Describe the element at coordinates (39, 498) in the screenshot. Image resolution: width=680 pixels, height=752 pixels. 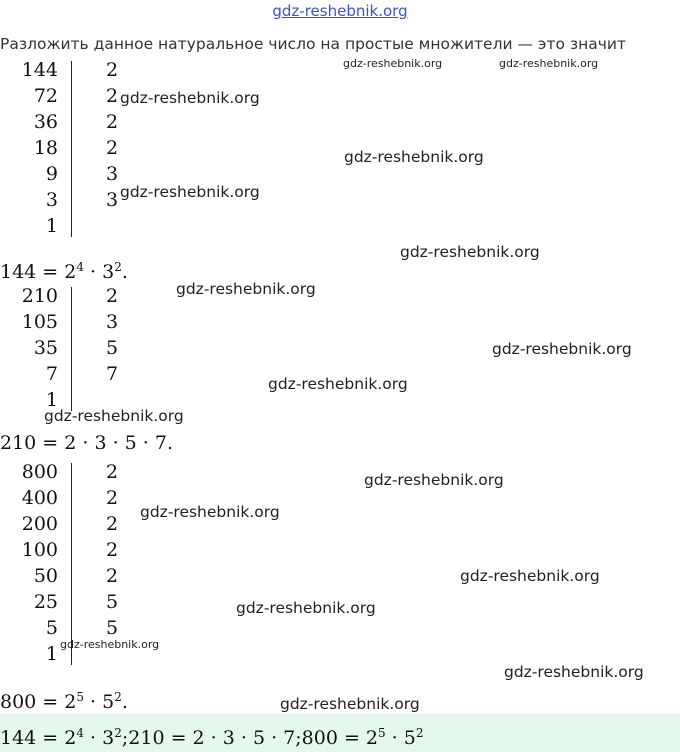
I see `dividend: 400` at that location.